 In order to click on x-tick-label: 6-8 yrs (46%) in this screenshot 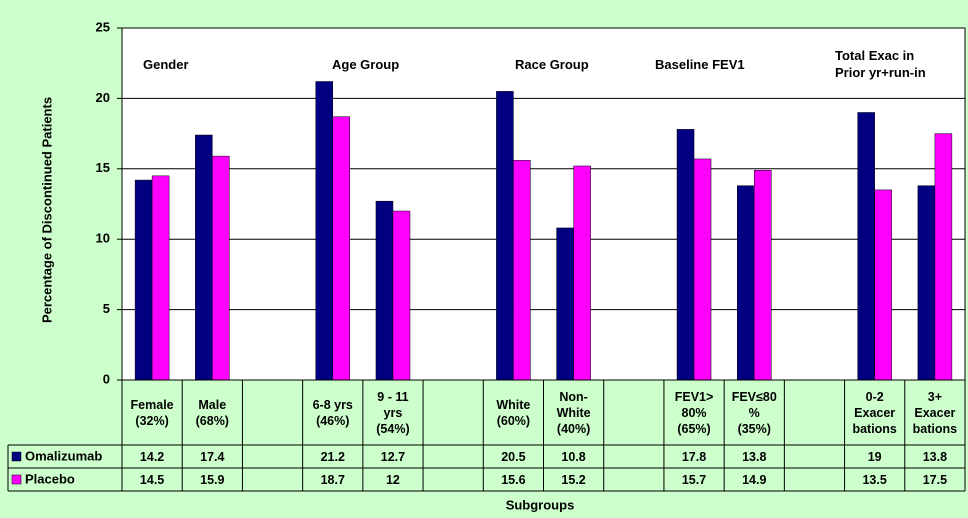, I will do `click(332, 412)`.